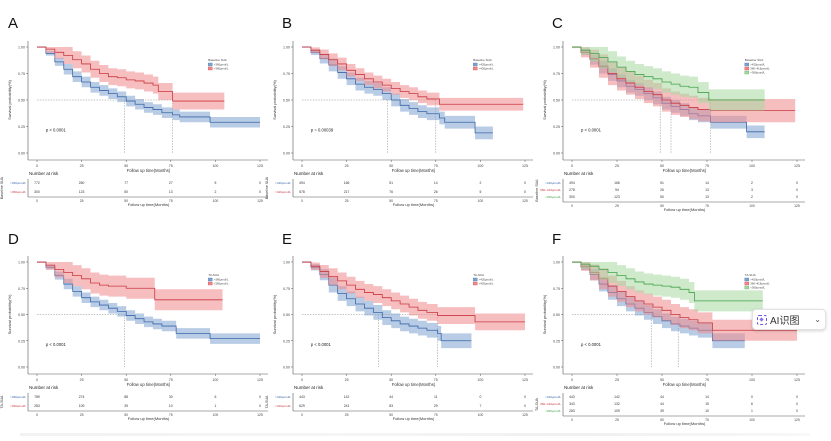 This screenshot has height=441, width=831. Describe the element at coordinates (171, 166) in the screenshot. I see `x-tick-label: 75` at that location.